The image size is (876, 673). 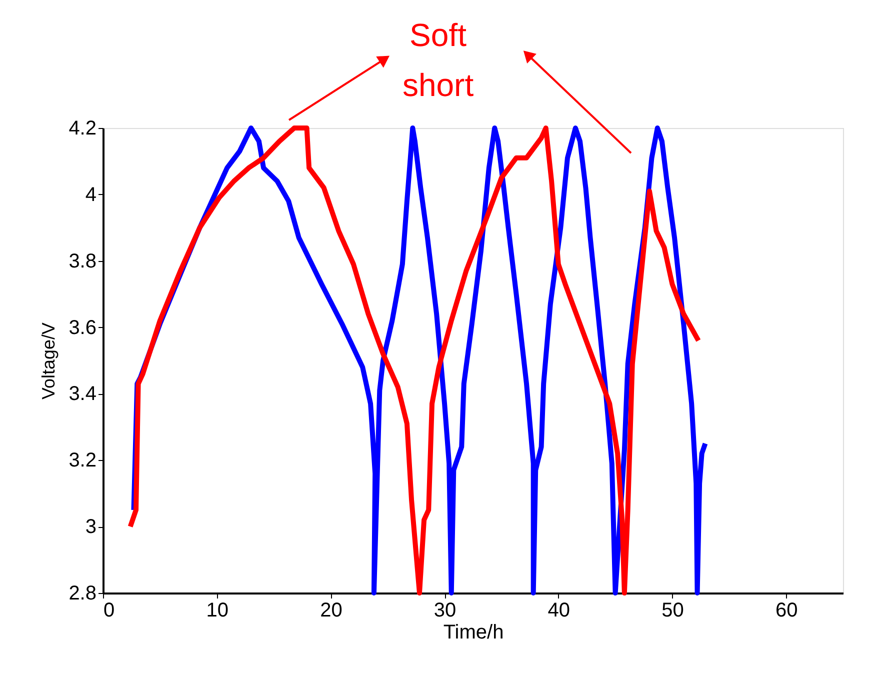 I want to click on x-tick-label: 30, so click(x=445, y=611).